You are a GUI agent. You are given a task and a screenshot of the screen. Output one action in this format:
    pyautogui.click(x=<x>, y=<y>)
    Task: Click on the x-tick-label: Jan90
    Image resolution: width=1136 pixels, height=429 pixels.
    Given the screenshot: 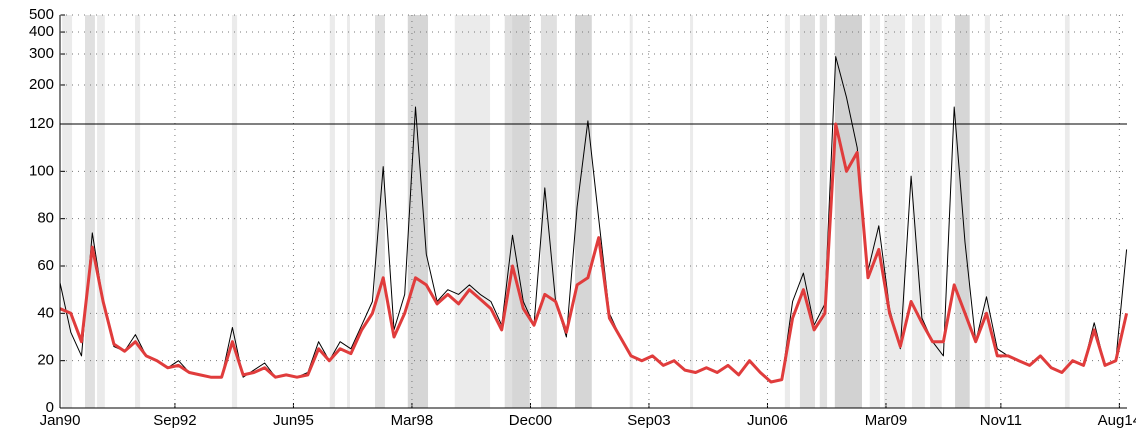 What is the action you would take?
    pyautogui.click(x=60, y=420)
    